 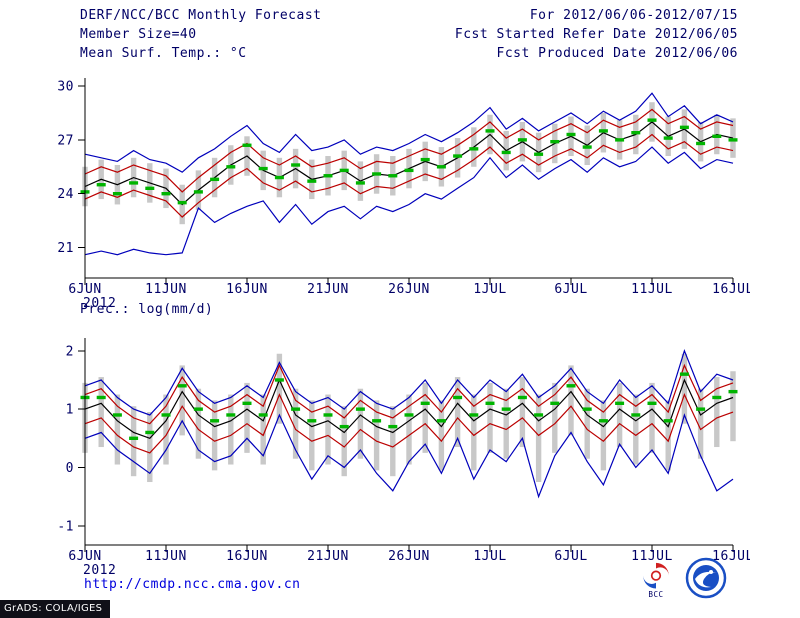 What do you see at coordinates (70, 468) in the screenshot?
I see `y-tick-label: 0` at bounding box center [70, 468].